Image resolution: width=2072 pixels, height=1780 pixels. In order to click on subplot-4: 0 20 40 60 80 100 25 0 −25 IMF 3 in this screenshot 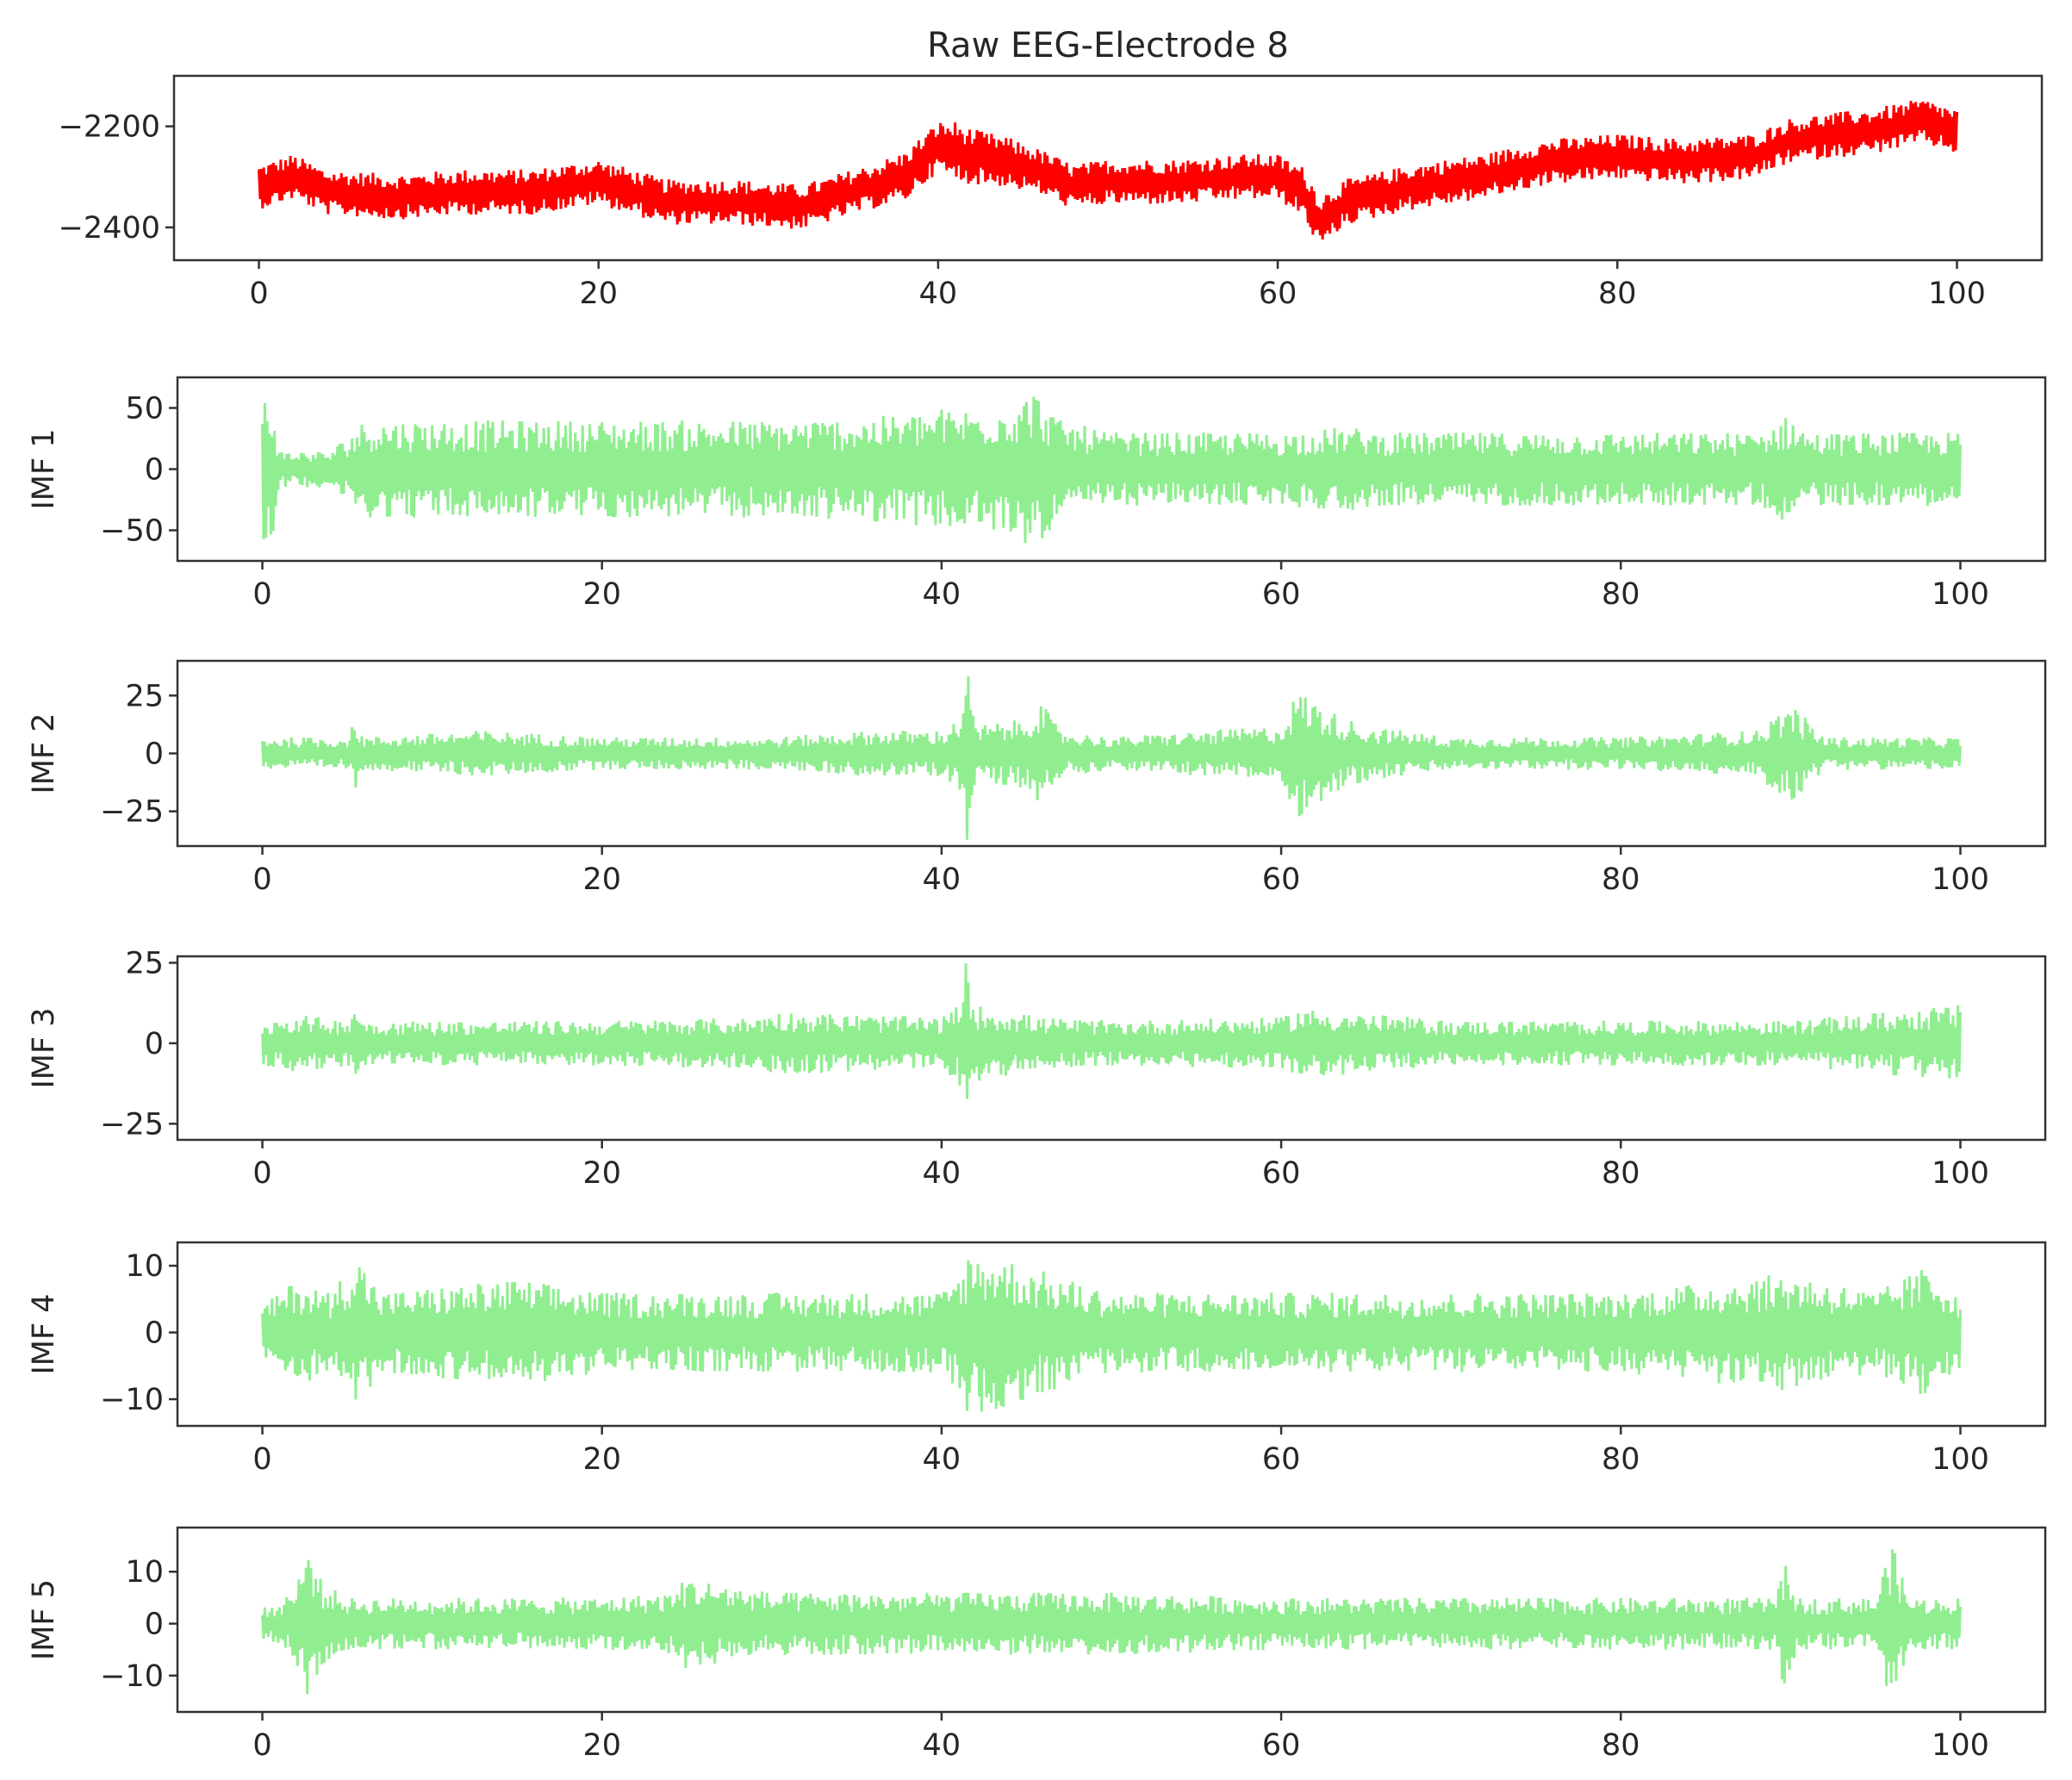, I will do `click(1037, 1068)`.